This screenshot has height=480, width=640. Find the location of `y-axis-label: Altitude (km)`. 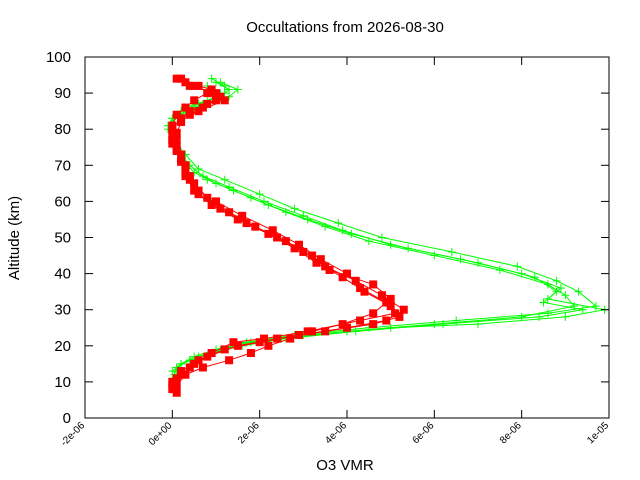

y-axis-label: Altitude (km) is located at coordinates (14, 238).